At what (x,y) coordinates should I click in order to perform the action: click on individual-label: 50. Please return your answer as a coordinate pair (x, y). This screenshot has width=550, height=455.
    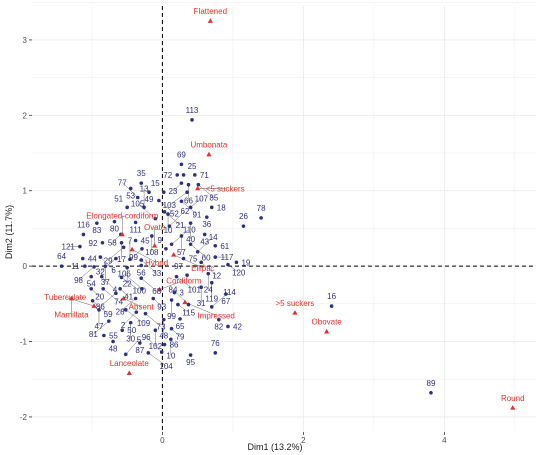
    Looking at the image, I should click on (131, 330).